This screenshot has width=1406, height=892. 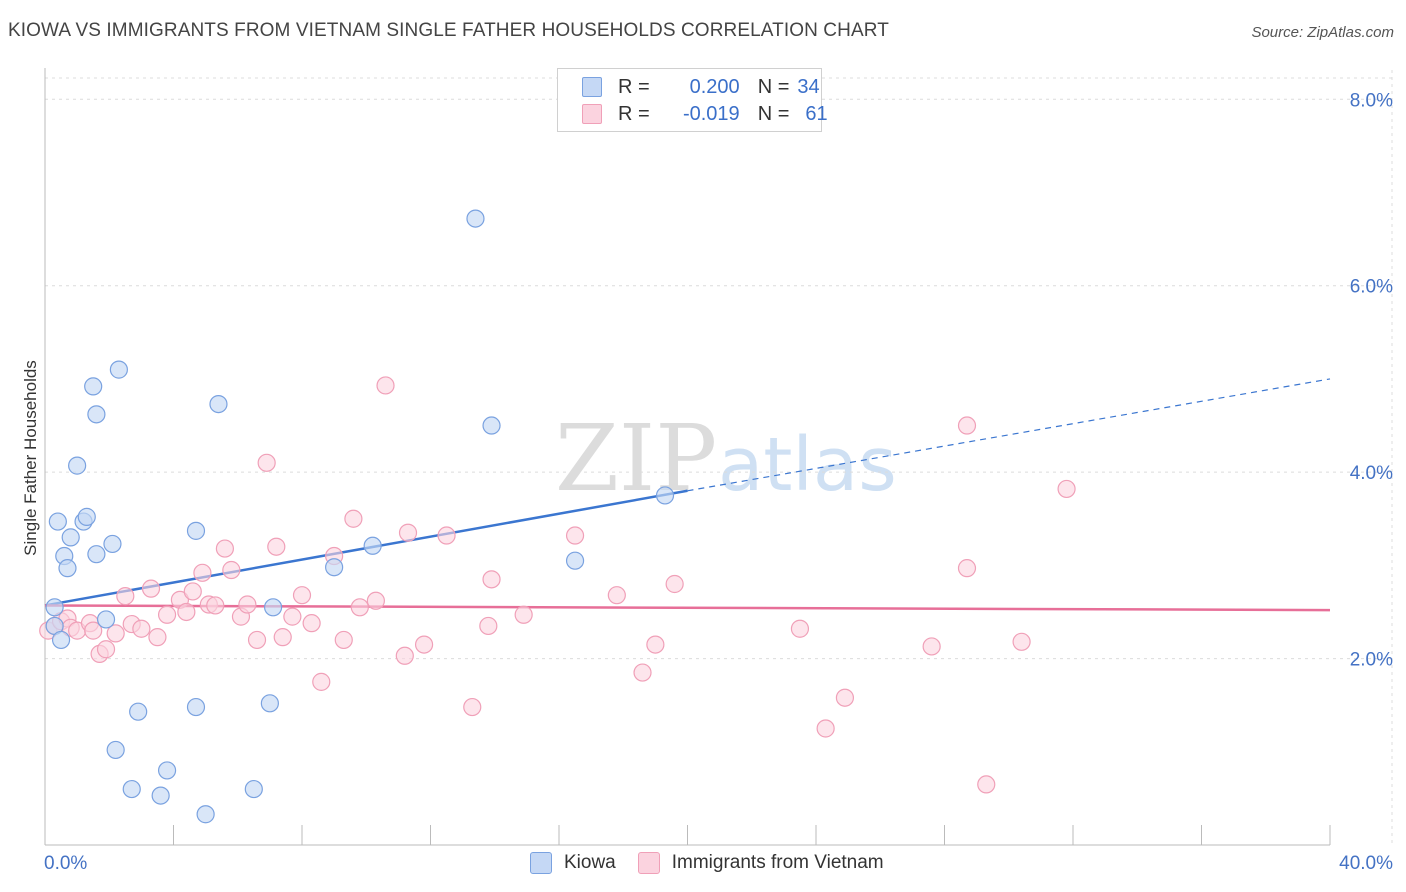 What do you see at coordinates (1366, 863) in the screenshot?
I see `x-tick-label-max: 40.0%` at bounding box center [1366, 863].